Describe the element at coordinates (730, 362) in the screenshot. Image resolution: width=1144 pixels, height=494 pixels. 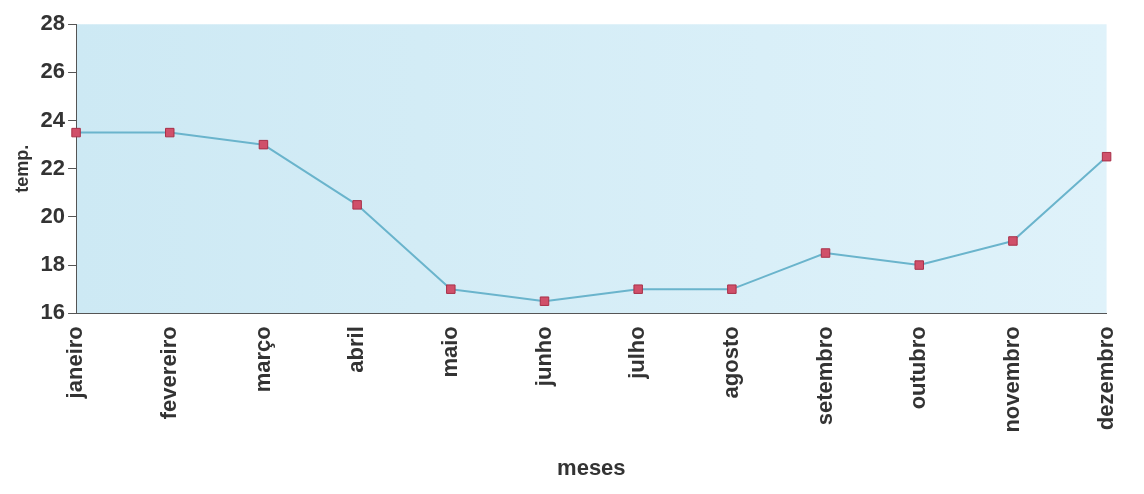
I see `x-tick-label: agosto` at that location.